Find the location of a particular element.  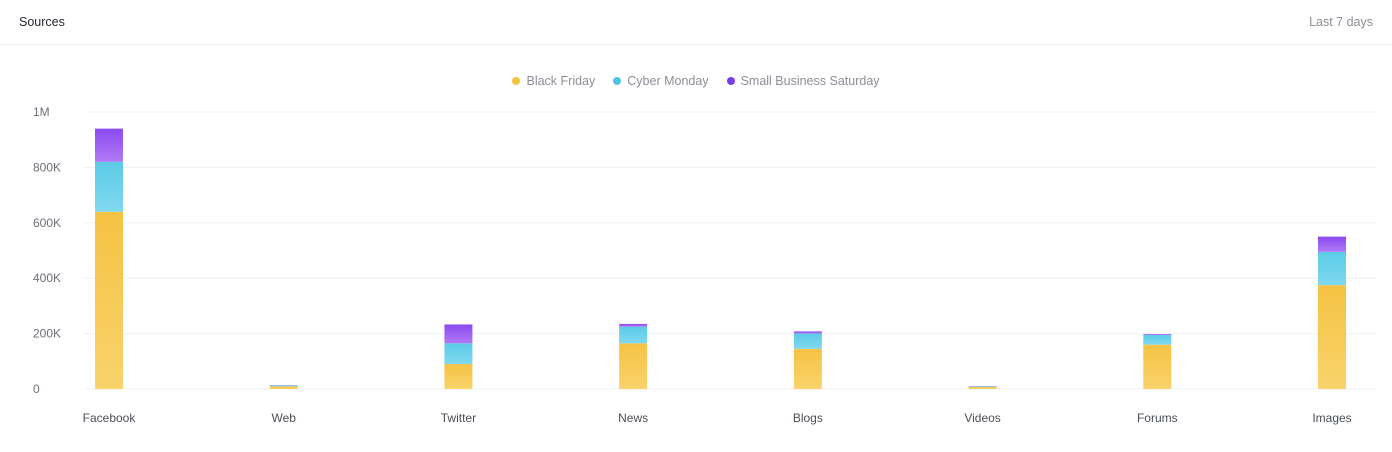

legend-item-cyber-monday: Cyber Monday is located at coordinates (661, 81).